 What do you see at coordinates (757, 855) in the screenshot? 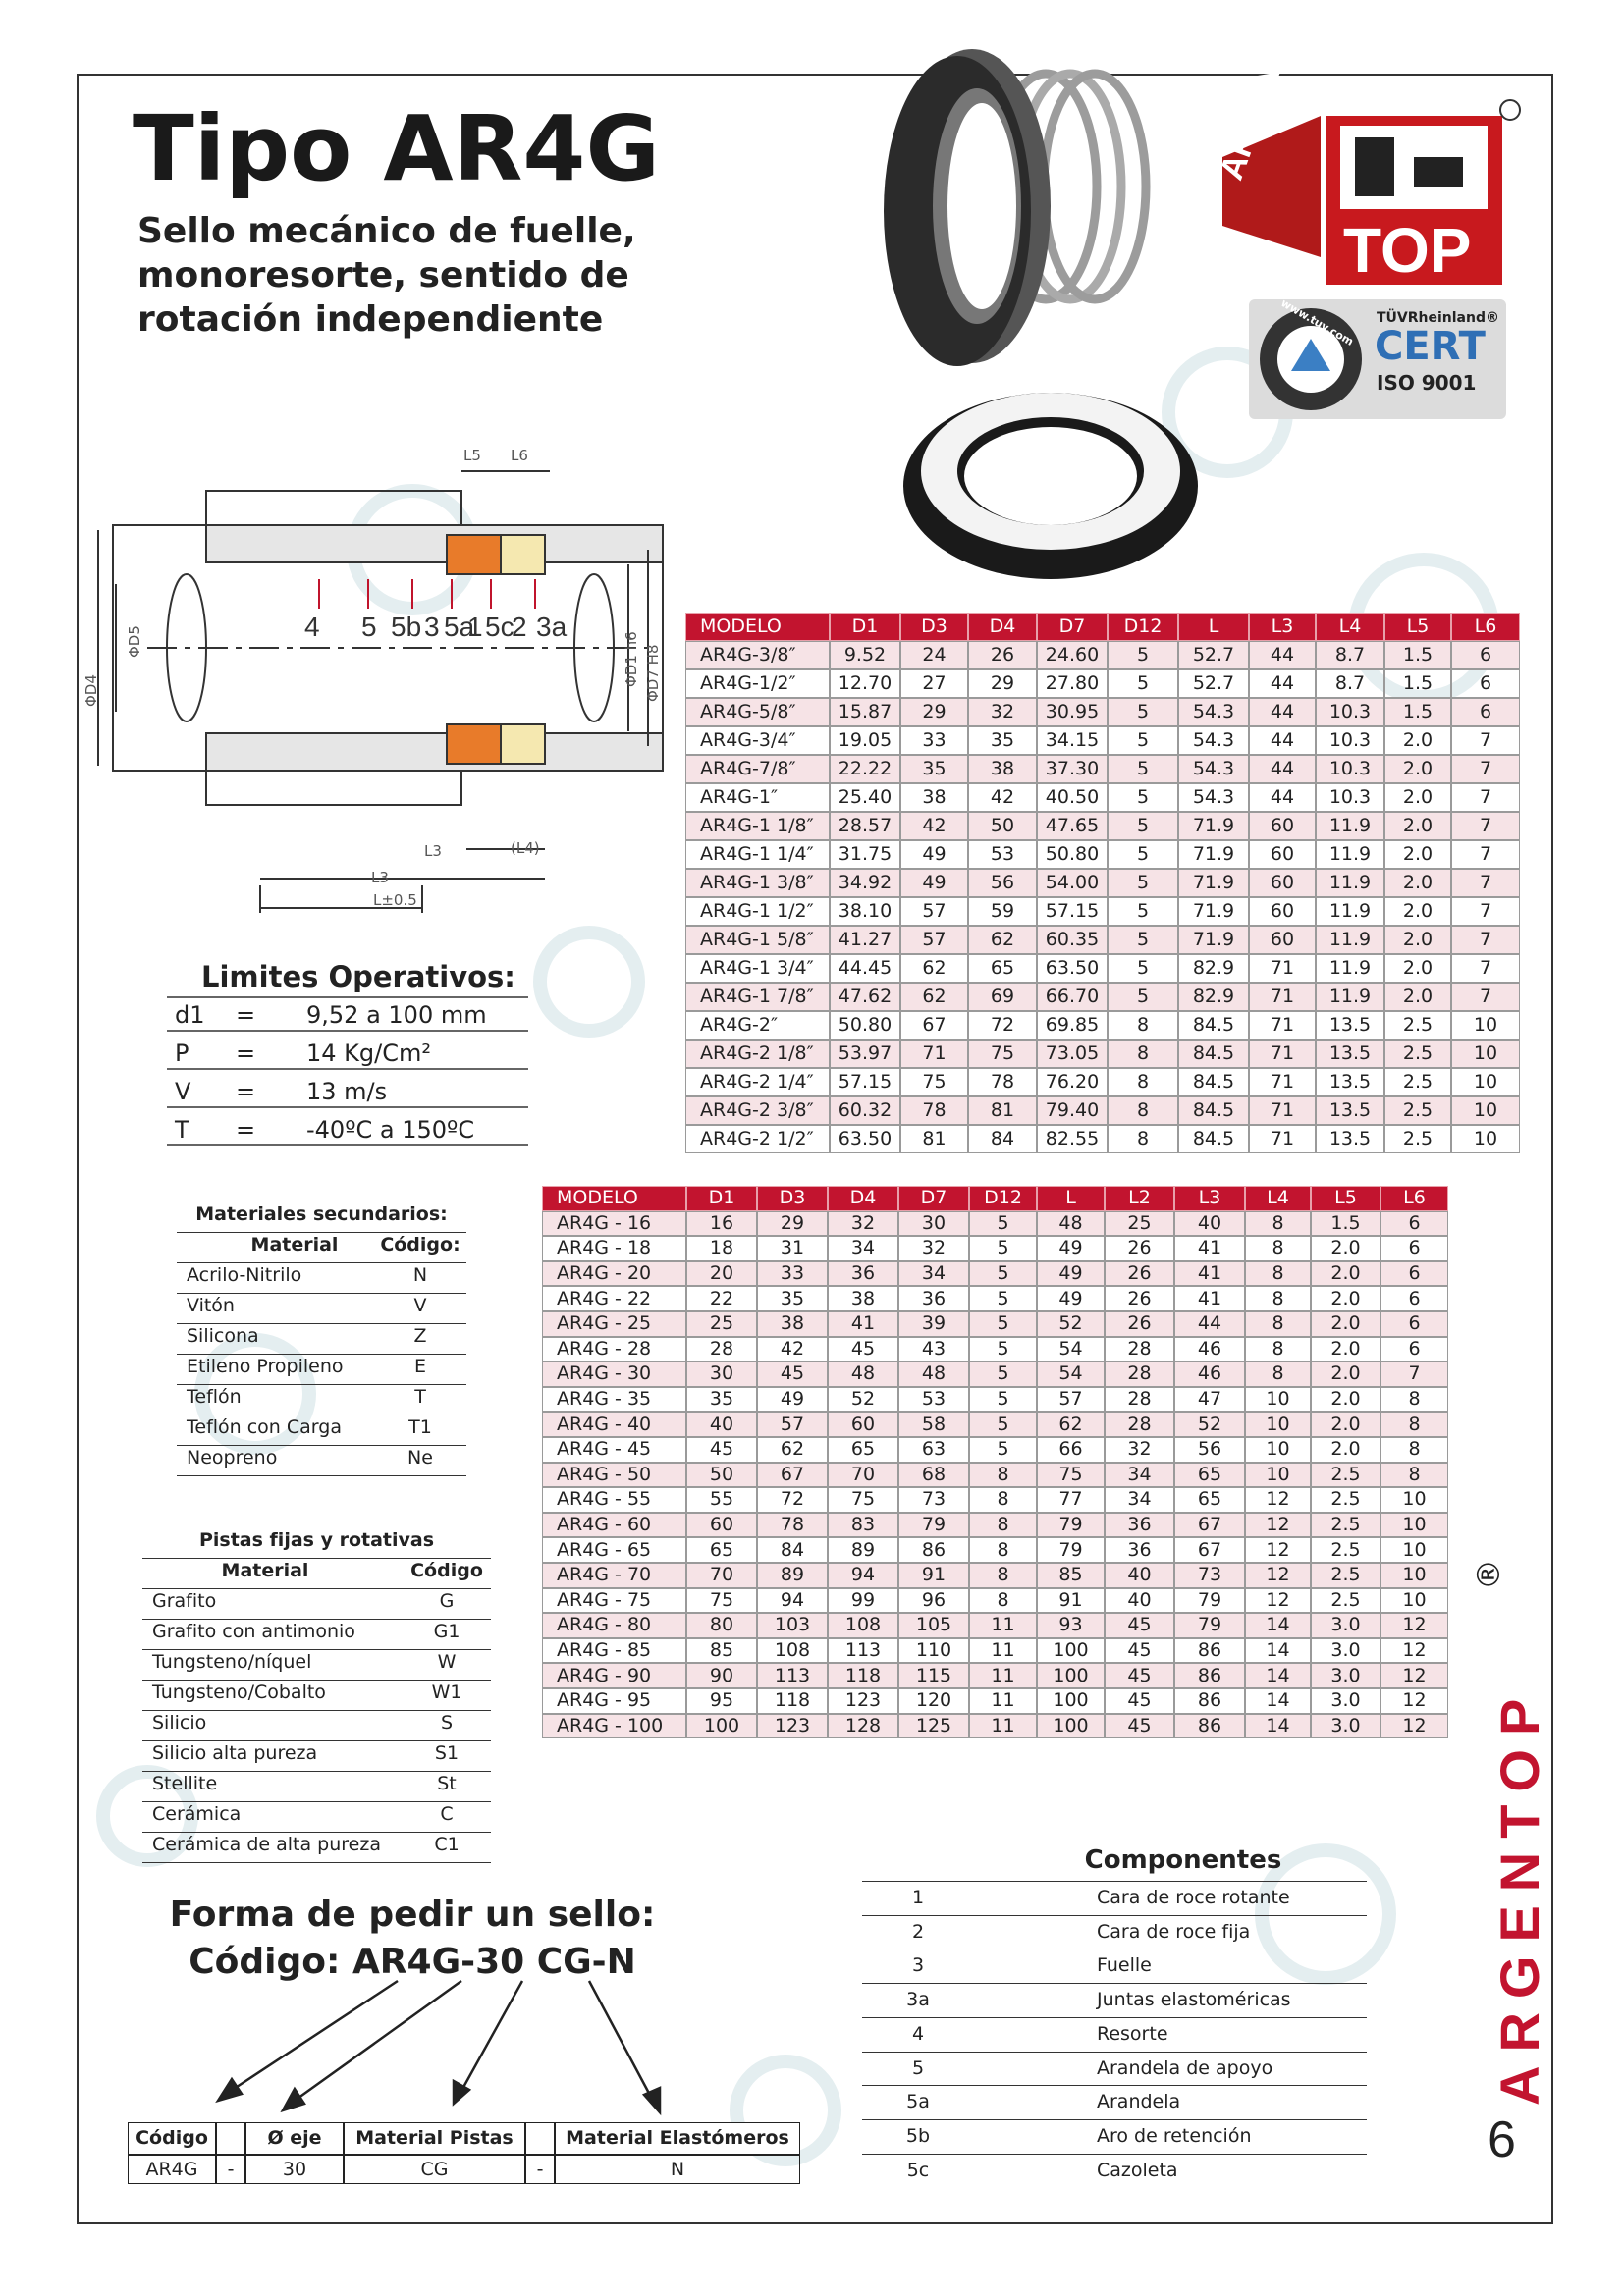
I see `table-cell: AR4G-1 1/4″` at bounding box center [757, 855].